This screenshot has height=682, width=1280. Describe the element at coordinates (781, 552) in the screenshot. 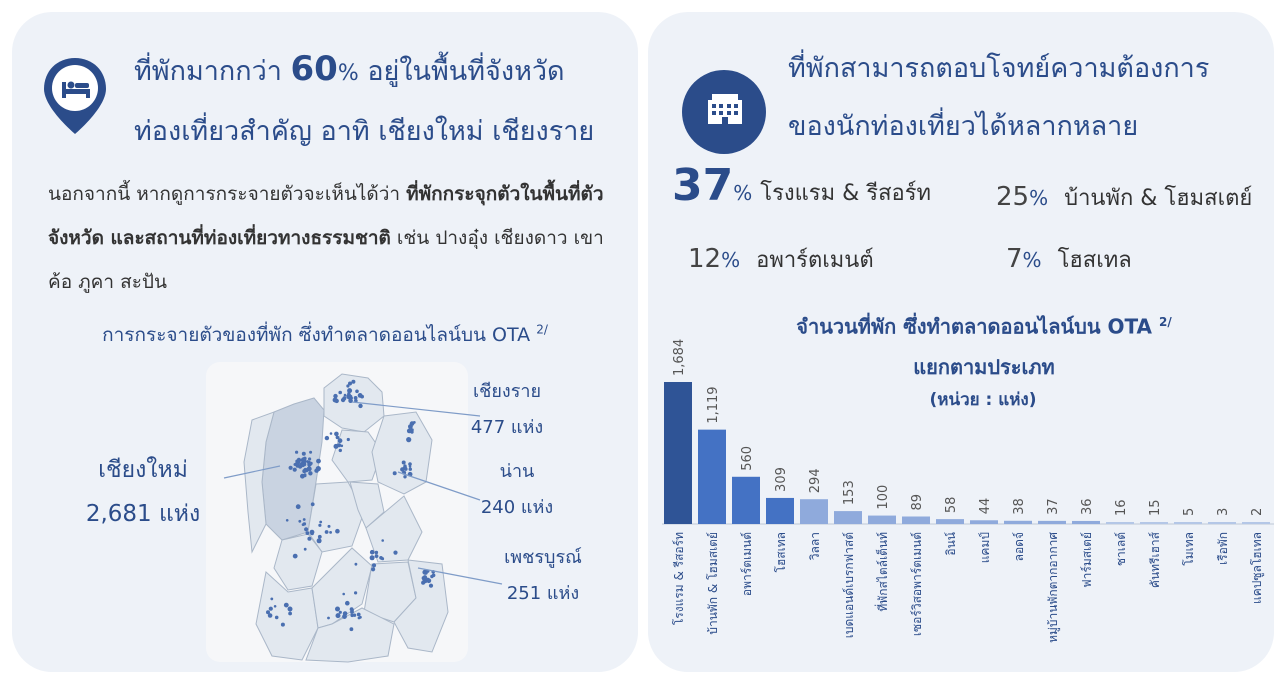

I see `category-tick-label: โฮสเทล` at that location.